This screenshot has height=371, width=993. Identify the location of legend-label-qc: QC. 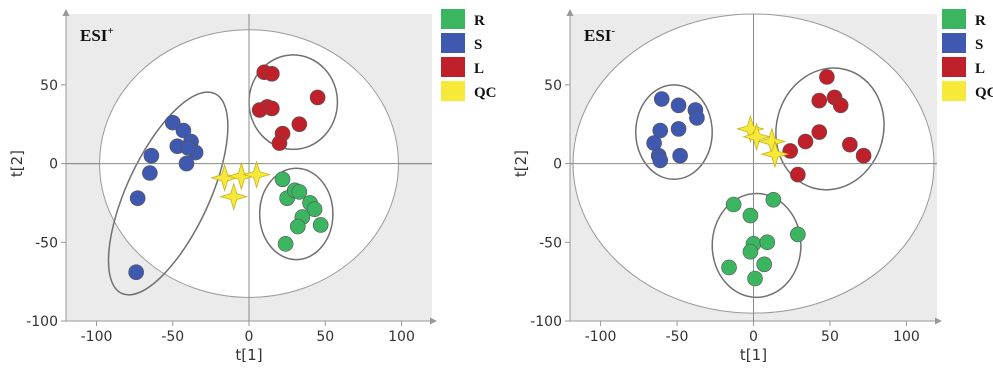
(984, 93).